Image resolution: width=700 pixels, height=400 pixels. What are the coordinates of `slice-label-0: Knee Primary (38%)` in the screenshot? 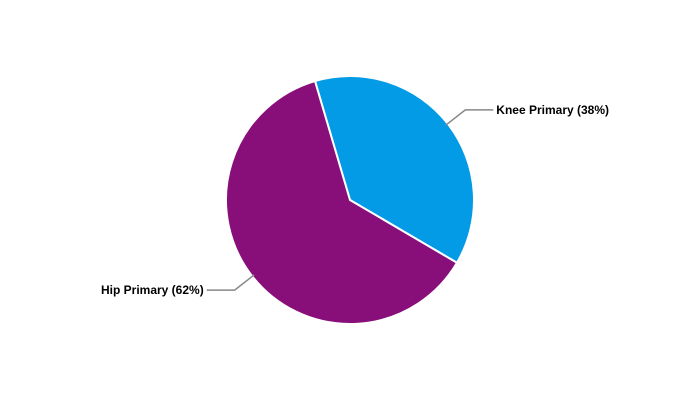 It's located at (552, 110).